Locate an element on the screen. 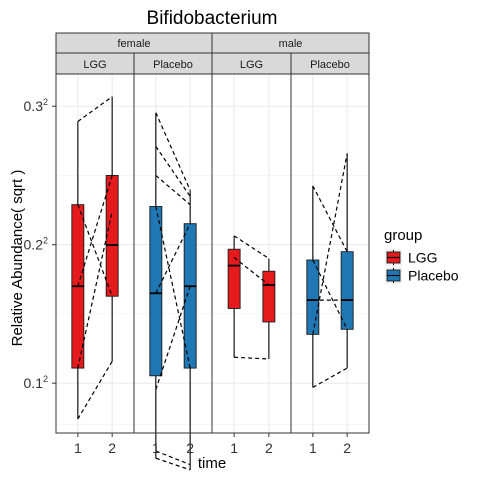  chart-title: Bifidobacterium is located at coordinates (212, 18).